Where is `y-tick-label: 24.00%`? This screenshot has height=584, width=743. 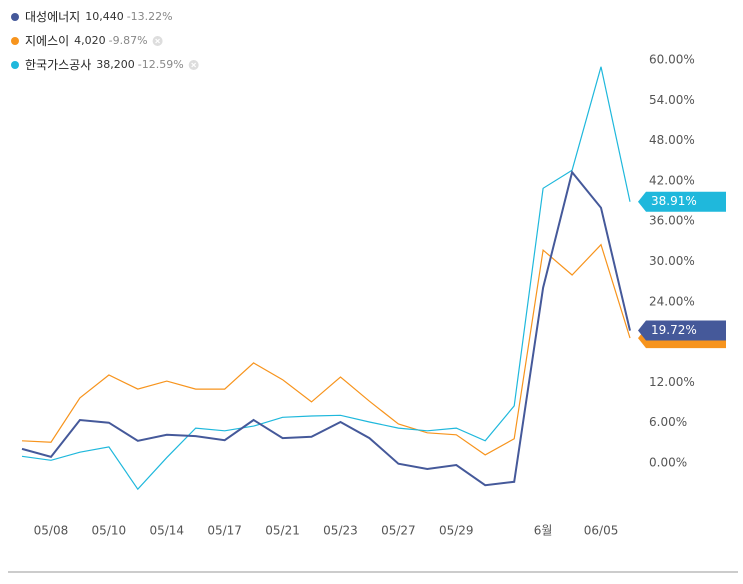 y-tick-label: 24.00% is located at coordinates (672, 301).